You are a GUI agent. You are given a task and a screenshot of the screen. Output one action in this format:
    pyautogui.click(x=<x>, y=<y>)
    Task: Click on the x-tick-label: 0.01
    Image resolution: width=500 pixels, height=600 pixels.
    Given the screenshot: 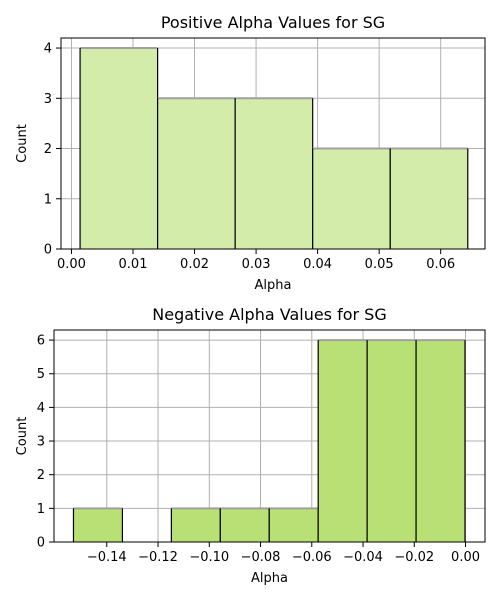 What is the action you would take?
    pyautogui.click(x=133, y=264)
    